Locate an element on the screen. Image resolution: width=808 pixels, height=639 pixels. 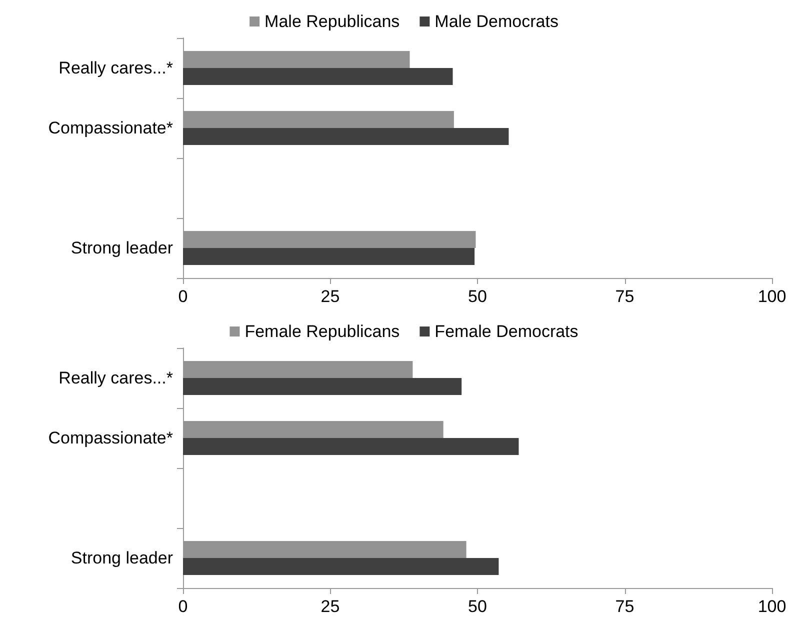
legend-label: Male Republicans is located at coordinates (332, 21).